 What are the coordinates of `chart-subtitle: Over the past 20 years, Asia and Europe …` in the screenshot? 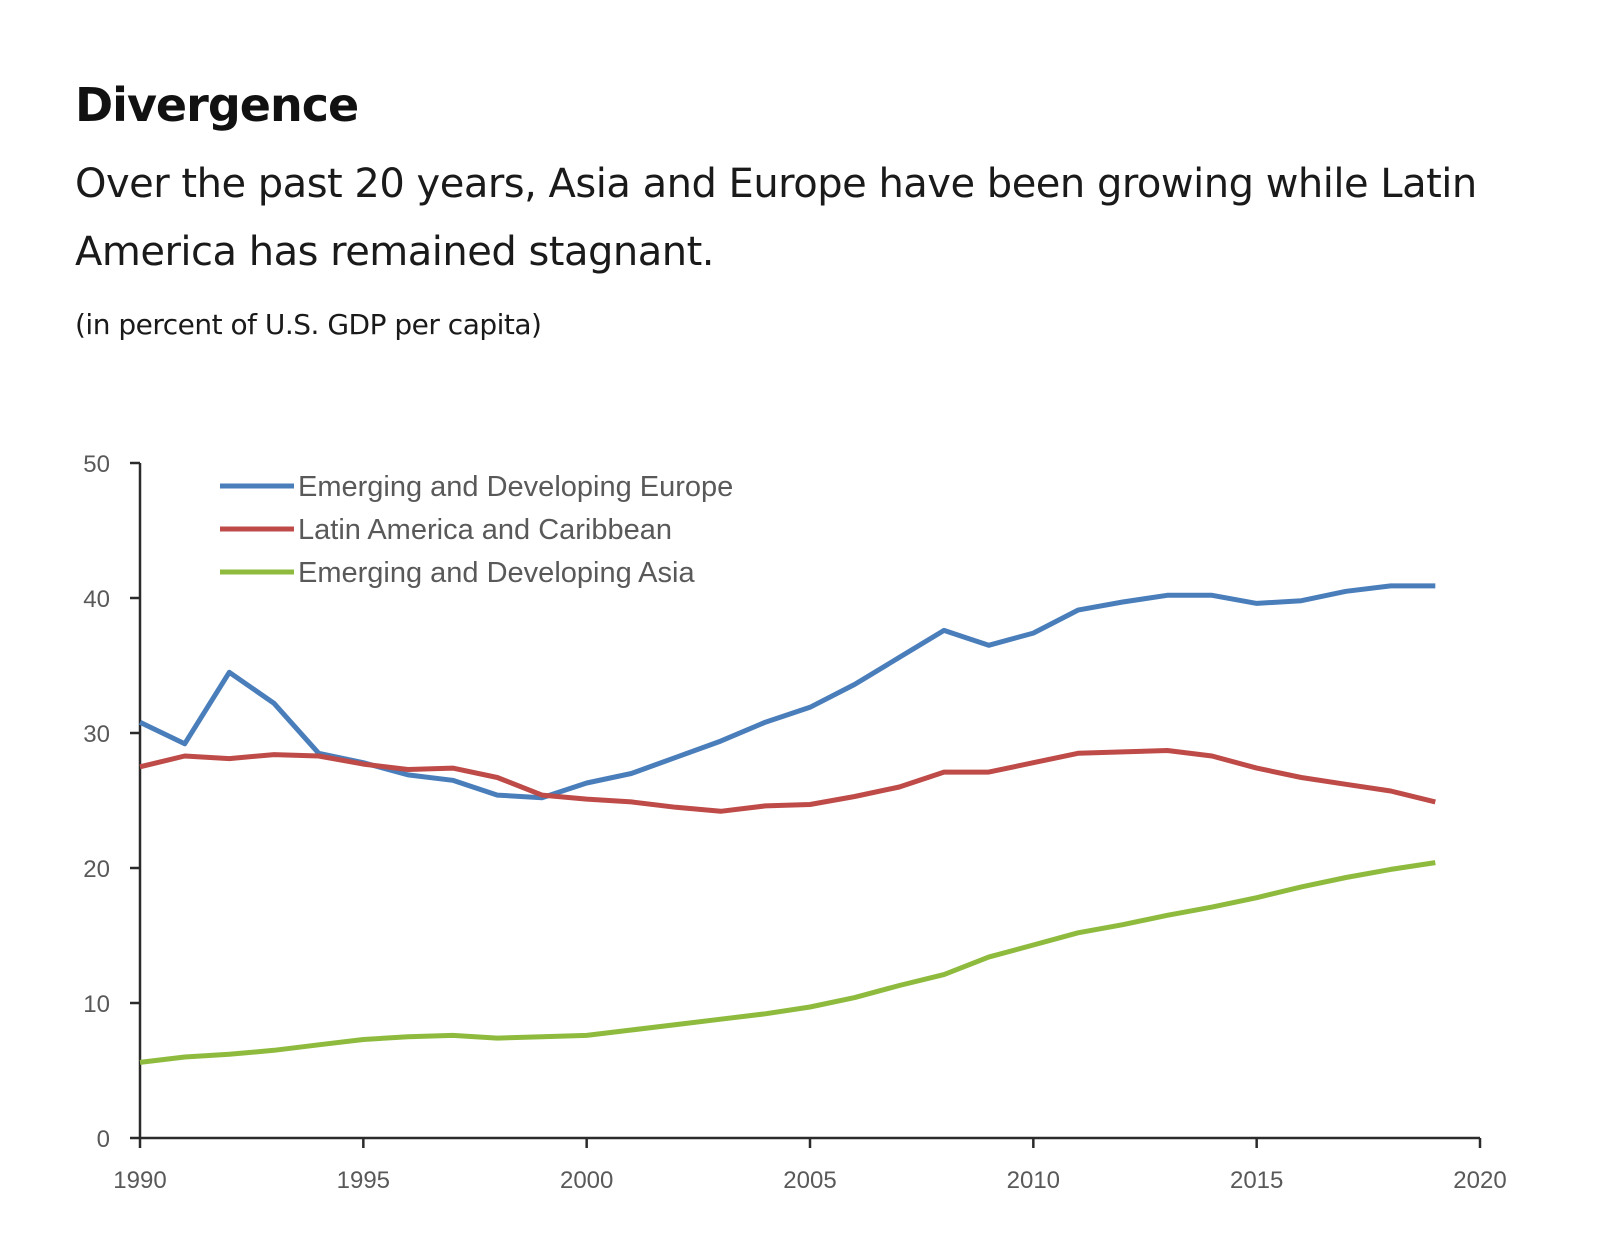 It's located at (776, 218).